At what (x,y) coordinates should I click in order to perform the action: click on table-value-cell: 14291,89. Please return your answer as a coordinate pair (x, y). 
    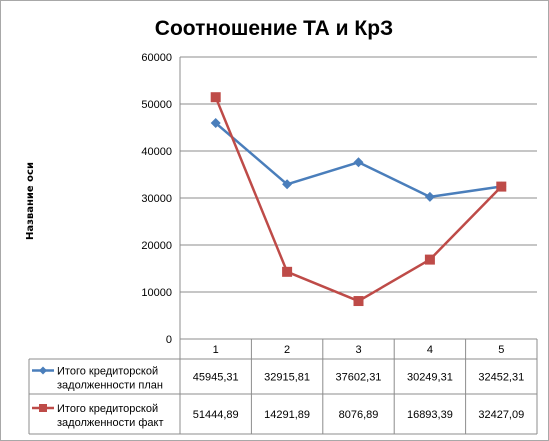
    Looking at the image, I should click on (287, 415).